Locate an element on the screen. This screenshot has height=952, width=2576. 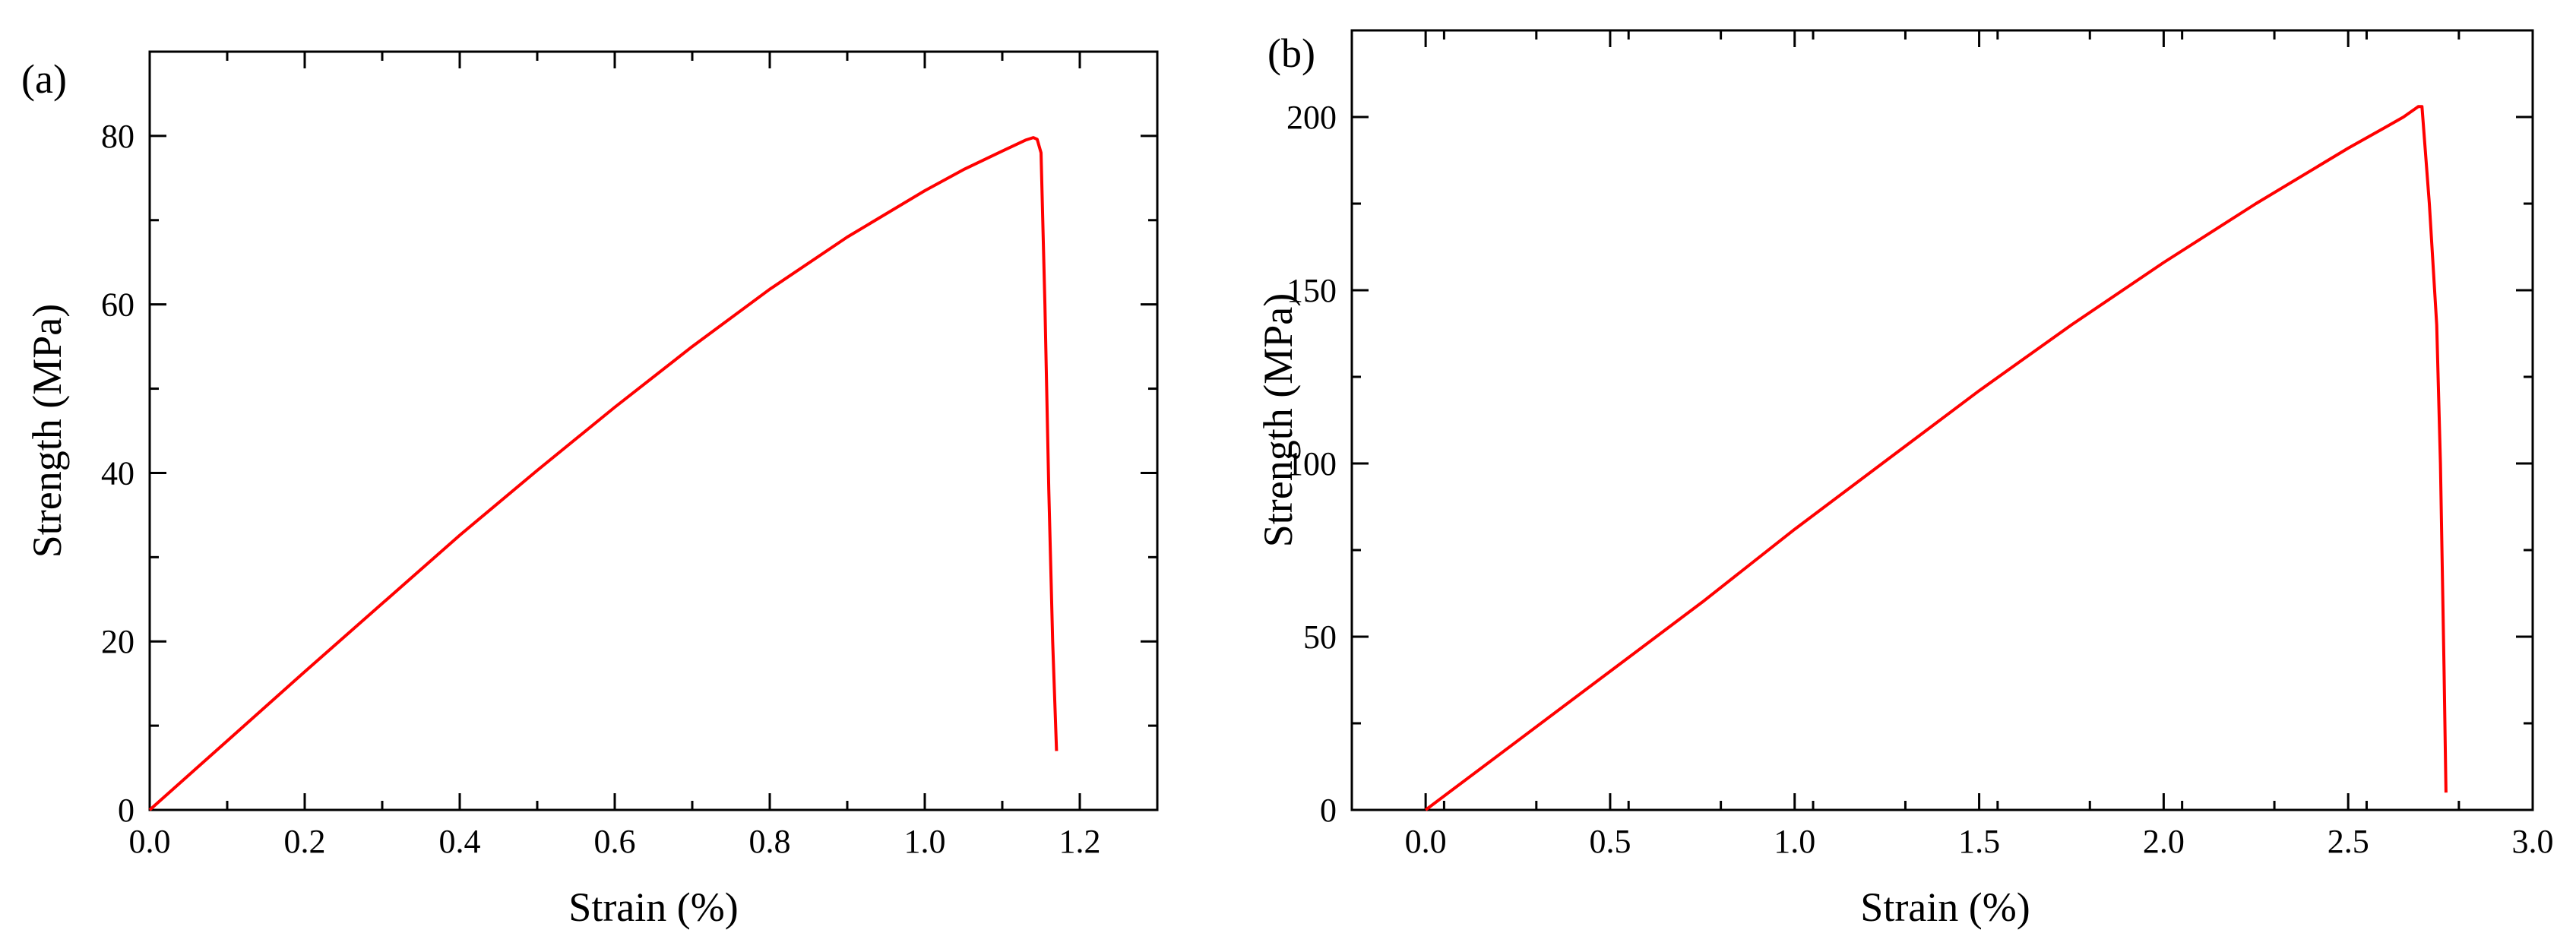
x-tick-label-b: 0.0 is located at coordinates (1426, 841).